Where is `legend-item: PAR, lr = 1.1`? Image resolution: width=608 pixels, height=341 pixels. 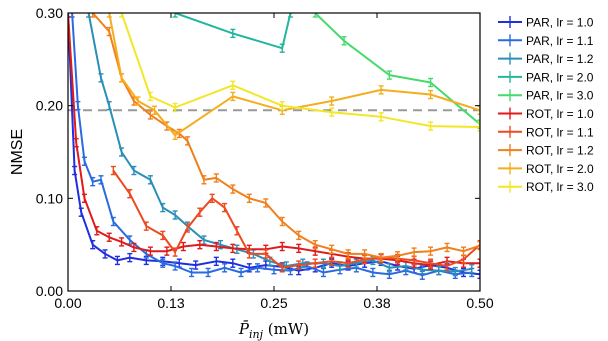 legend-item: PAR, lr = 1.1 is located at coordinates (546, 41).